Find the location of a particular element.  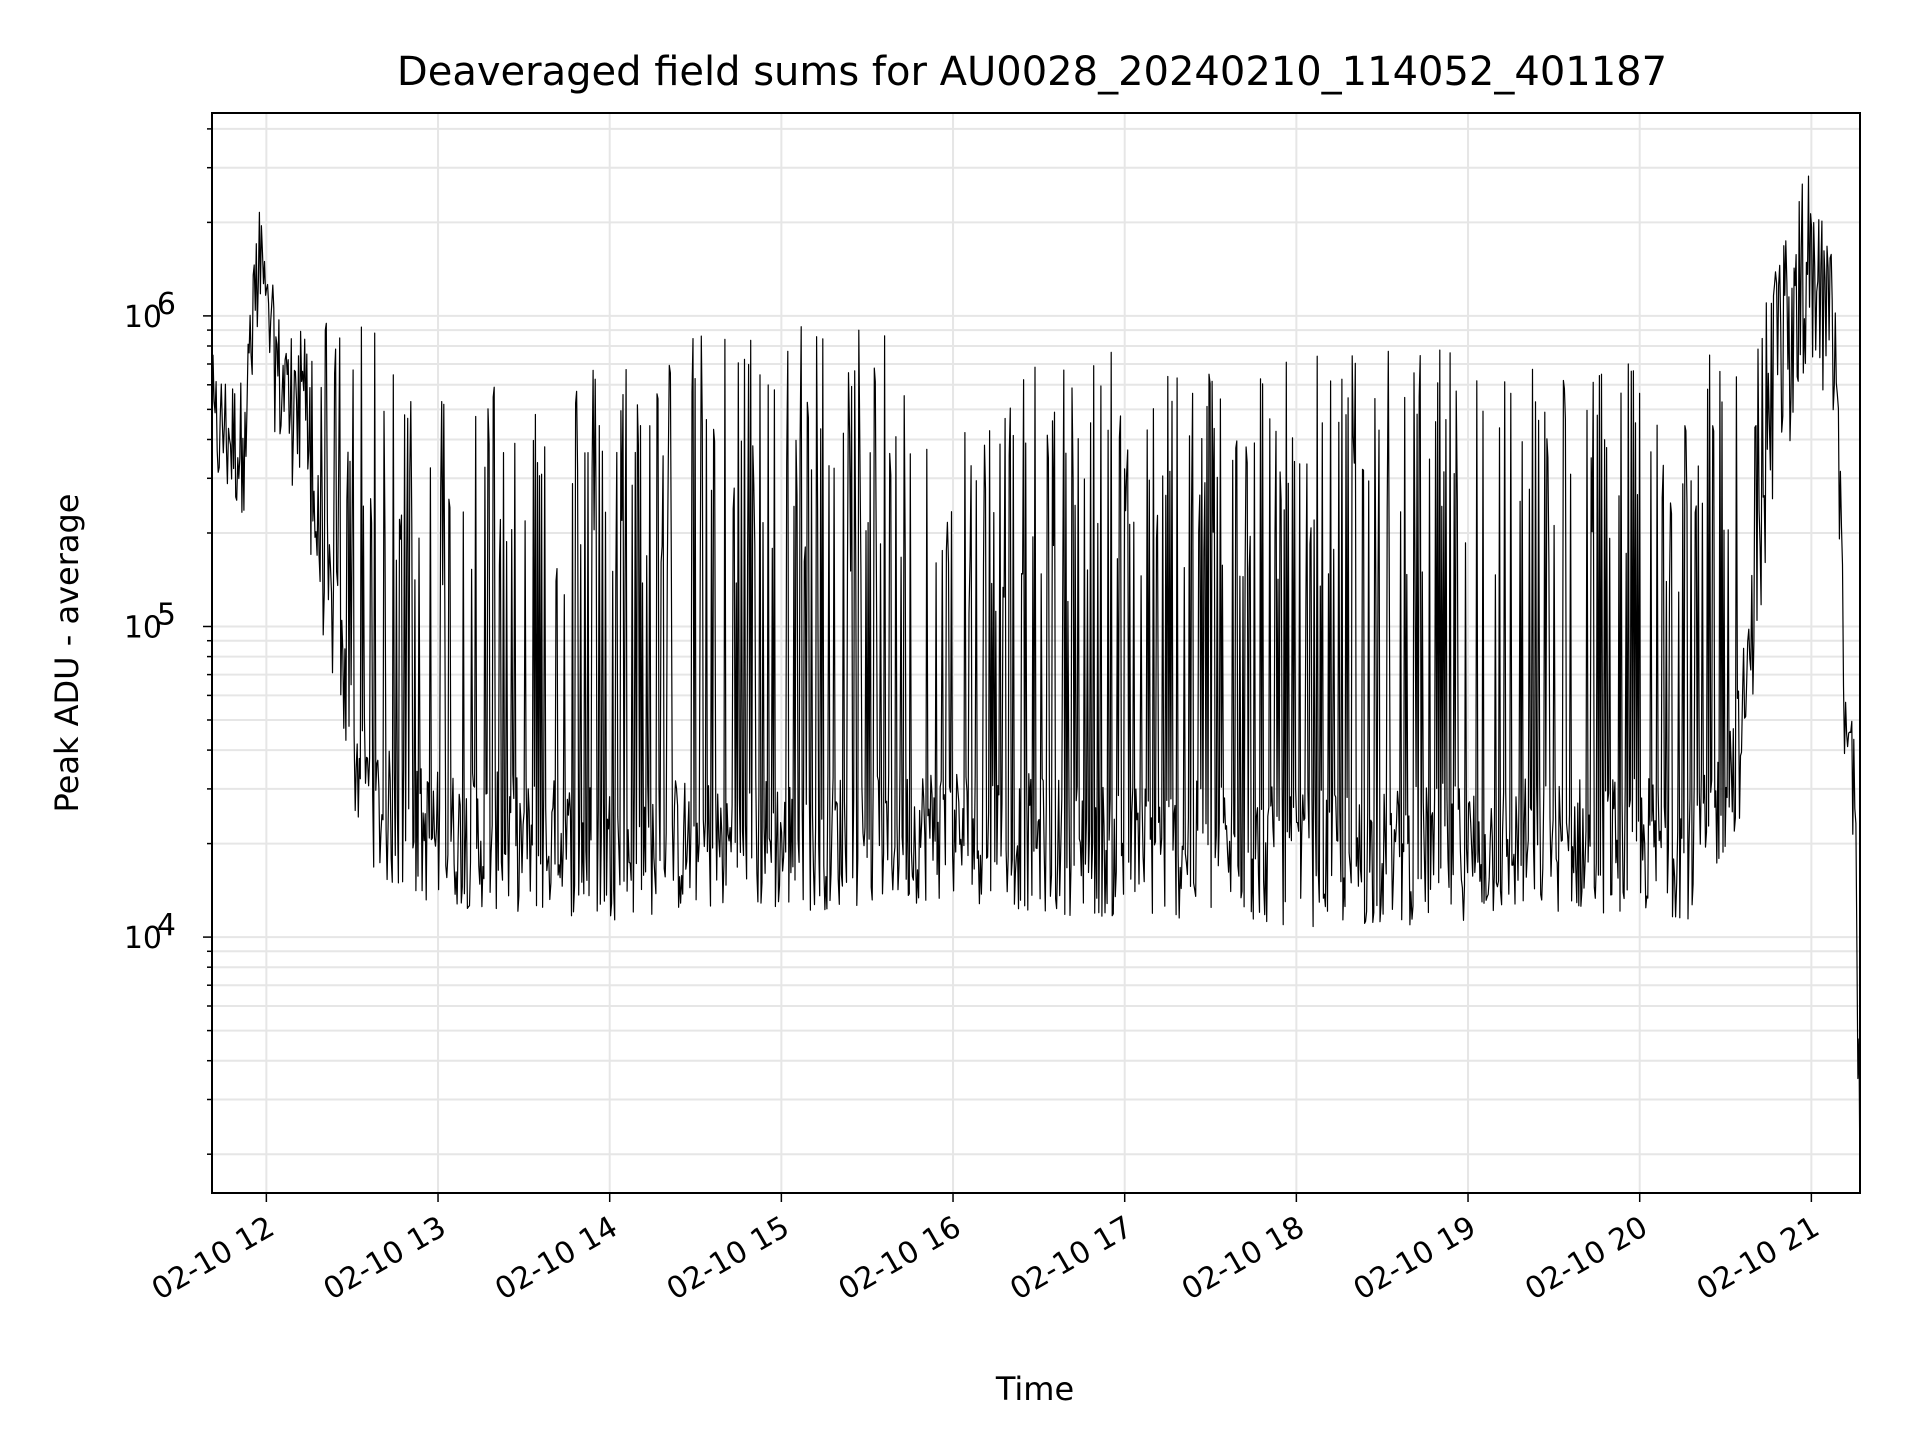

y-axis-title: Peak ADU - average is located at coordinates (67, 653).